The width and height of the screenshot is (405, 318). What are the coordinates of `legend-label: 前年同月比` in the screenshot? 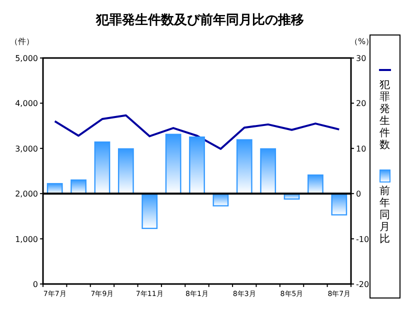 It's located at (385, 215).